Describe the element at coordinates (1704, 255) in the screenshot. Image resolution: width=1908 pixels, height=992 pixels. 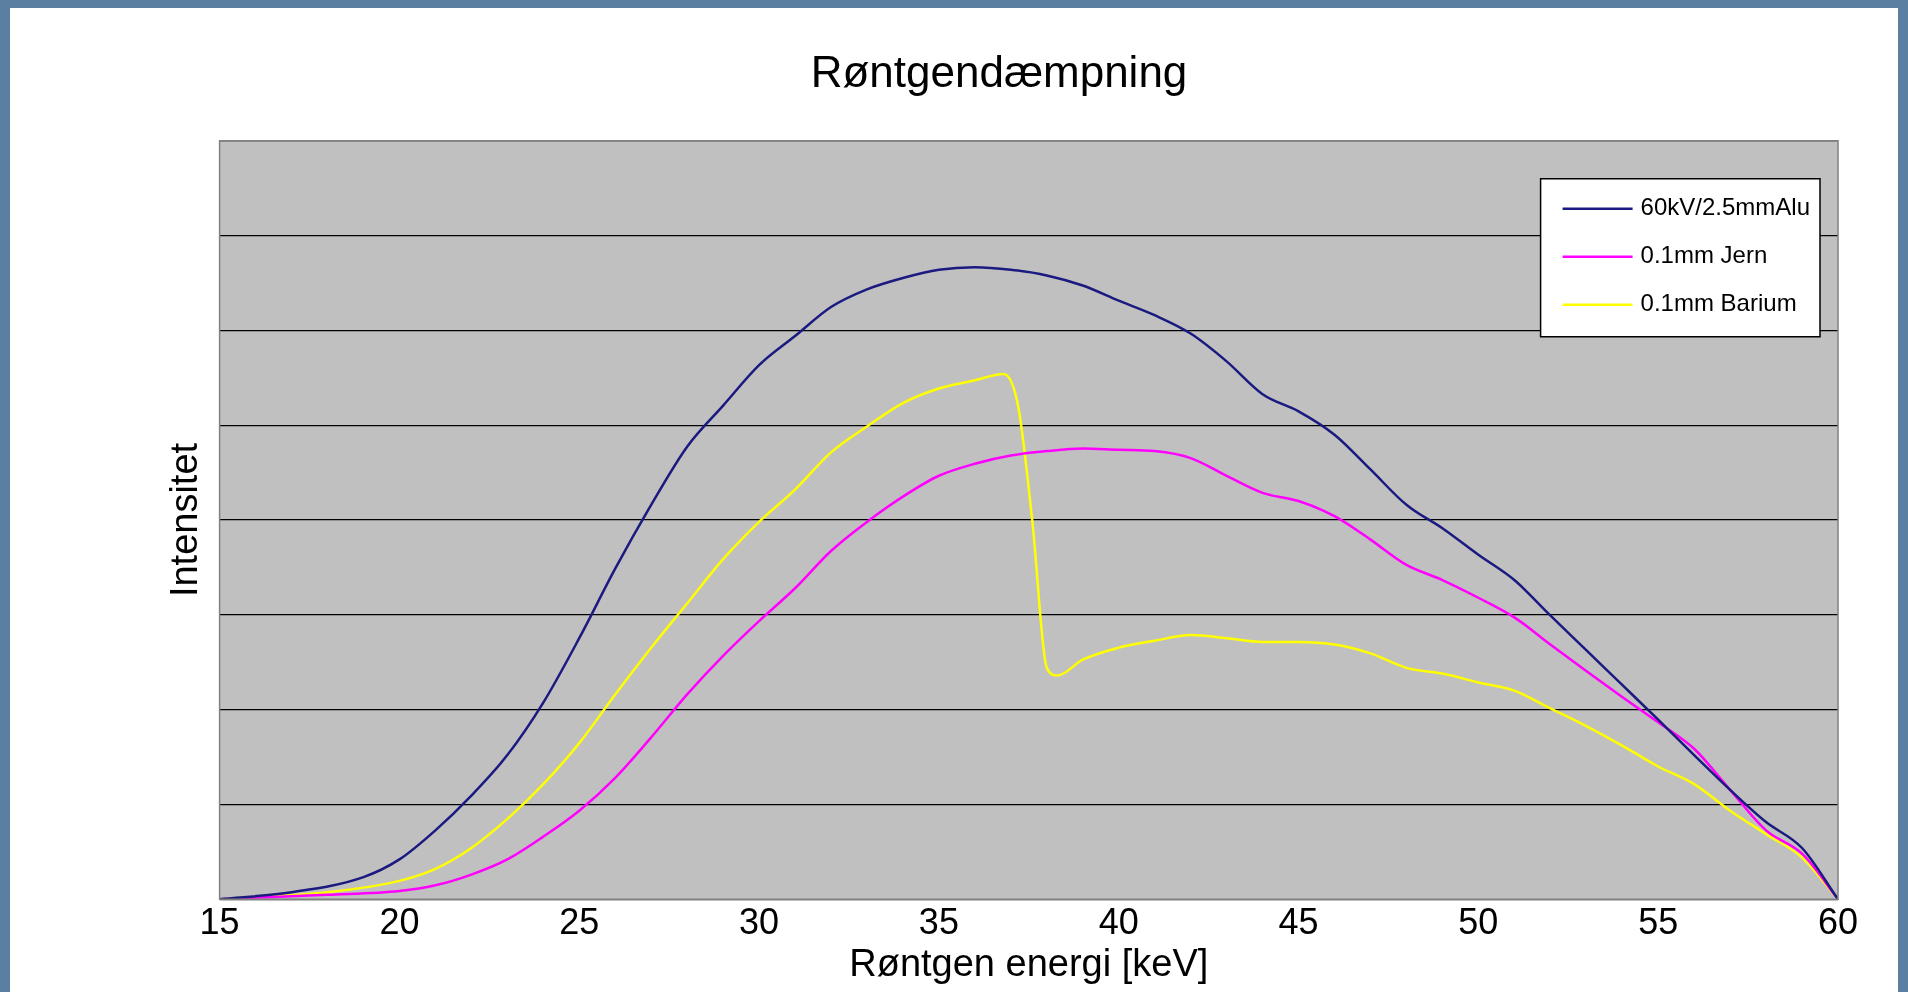
I see `legend-label: 0.1mm Jern` at that location.